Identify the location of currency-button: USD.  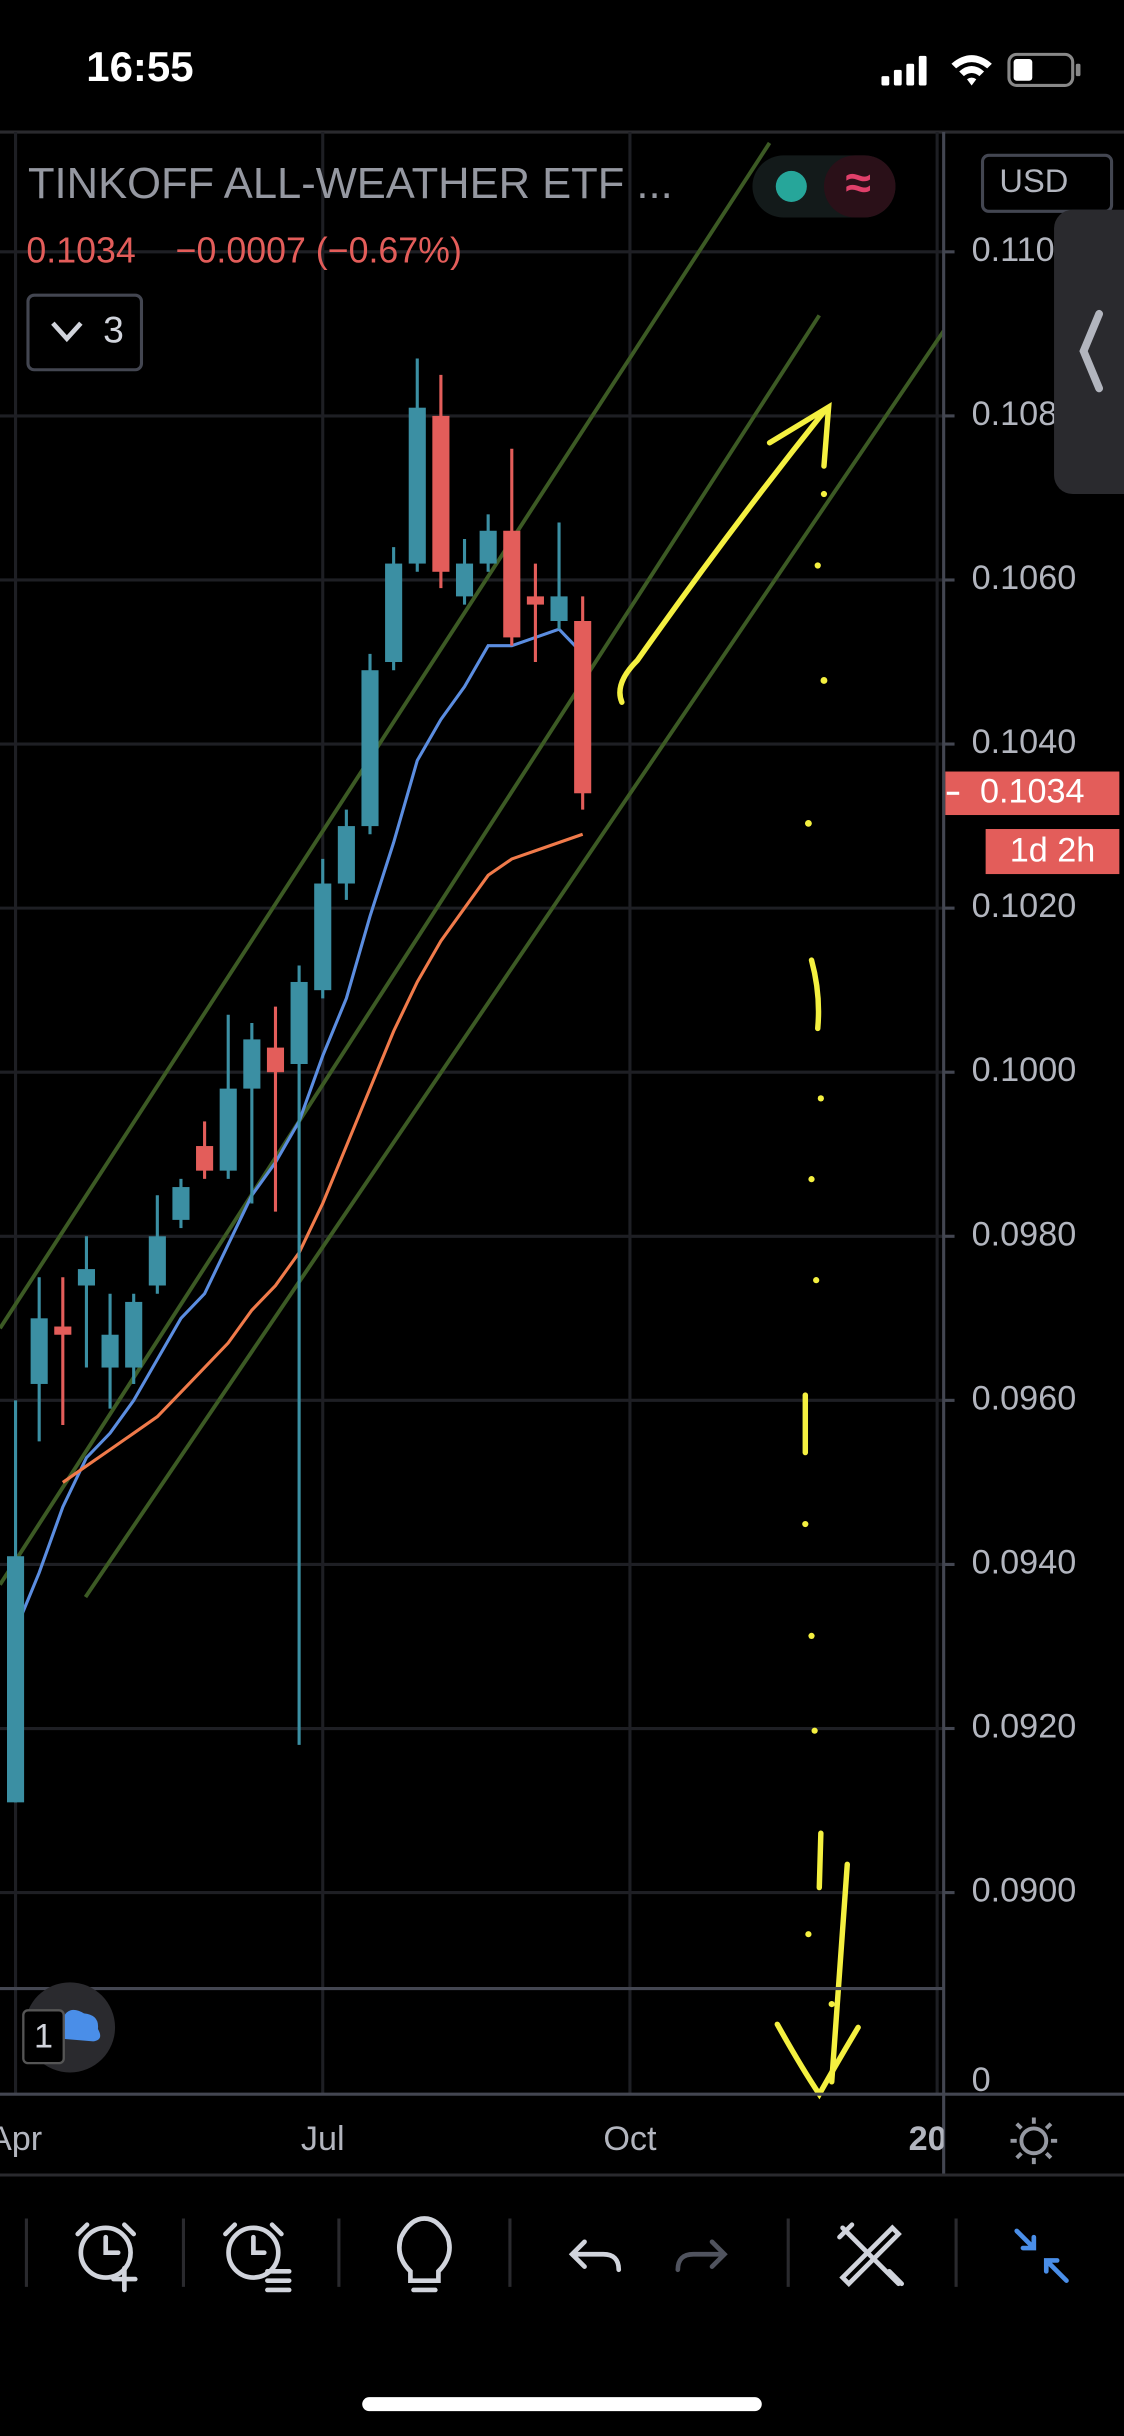
(1047, 183).